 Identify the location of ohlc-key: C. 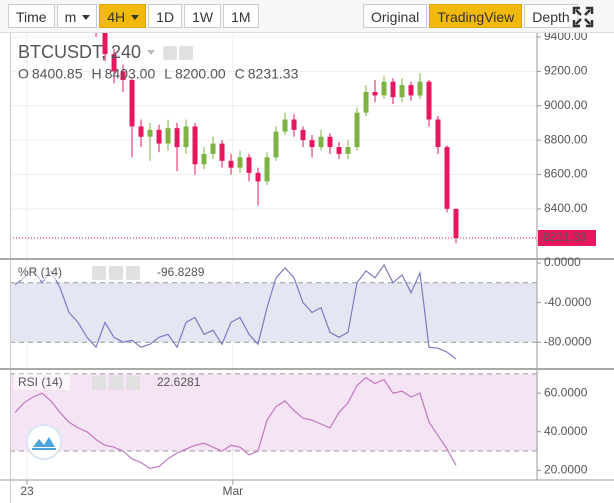
(240, 74).